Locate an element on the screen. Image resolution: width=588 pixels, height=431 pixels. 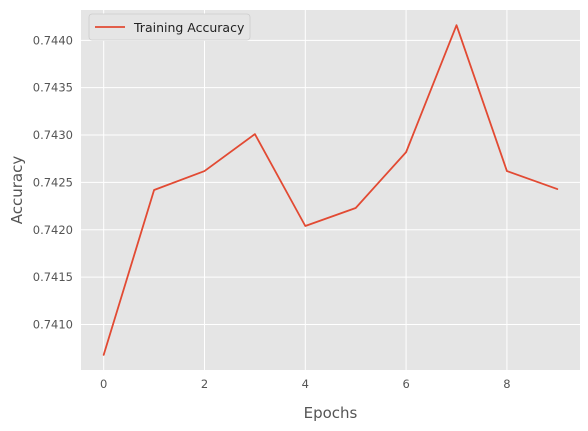
y-tick-label: 0.7420 is located at coordinates (53, 230).